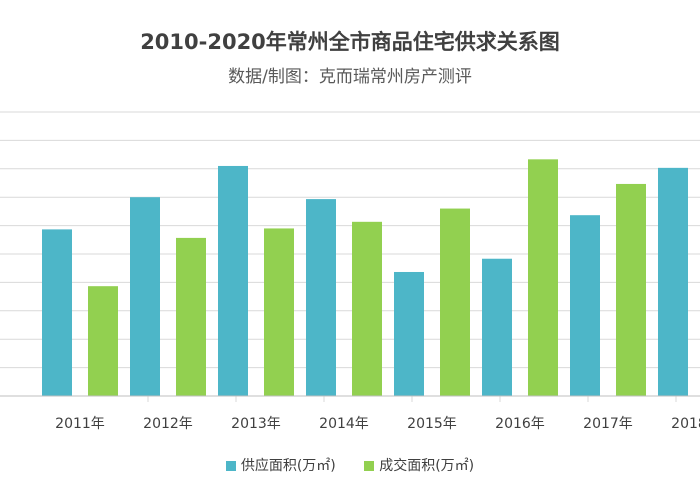 The width and height of the screenshot is (700, 500). What do you see at coordinates (103, 341) in the screenshot?
I see `bar-transaction-2011年` at bounding box center [103, 341].